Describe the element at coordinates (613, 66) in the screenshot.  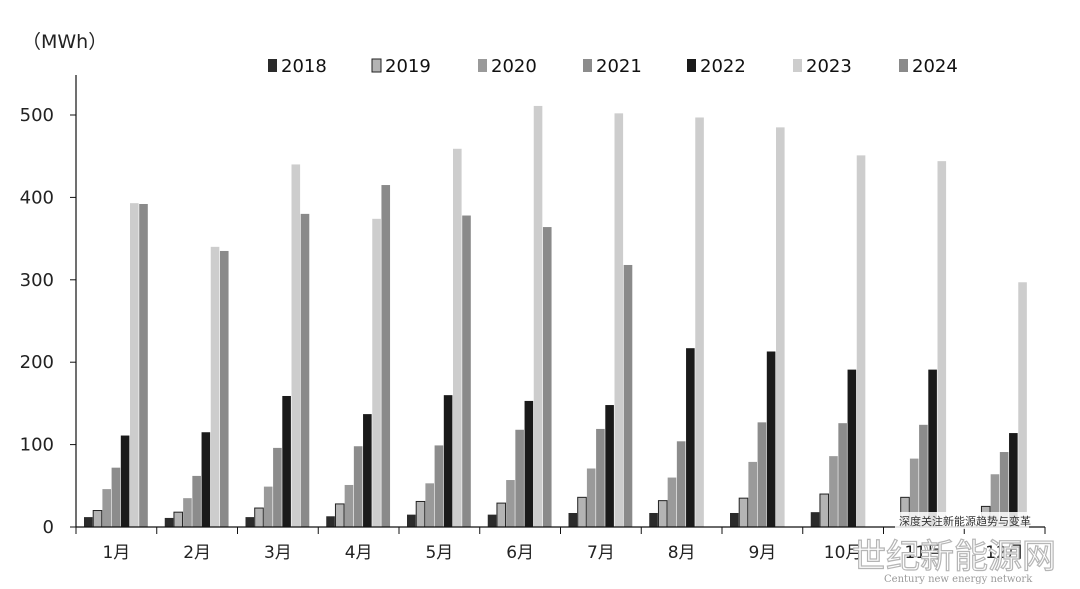
I see `legend: 2018 2019 2020 2021 2022 2023 2024` at that location.